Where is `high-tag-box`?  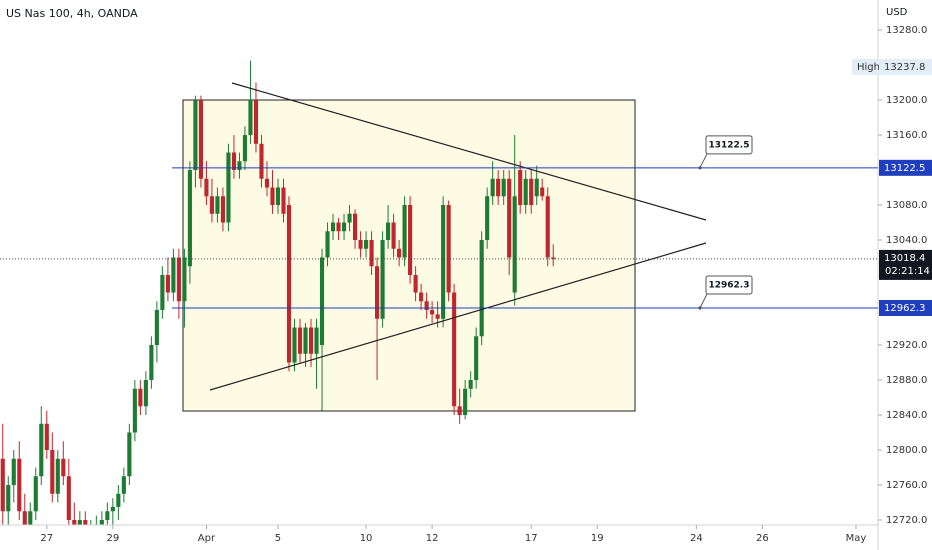
high-tag-box is located at coordinates (866, 66).